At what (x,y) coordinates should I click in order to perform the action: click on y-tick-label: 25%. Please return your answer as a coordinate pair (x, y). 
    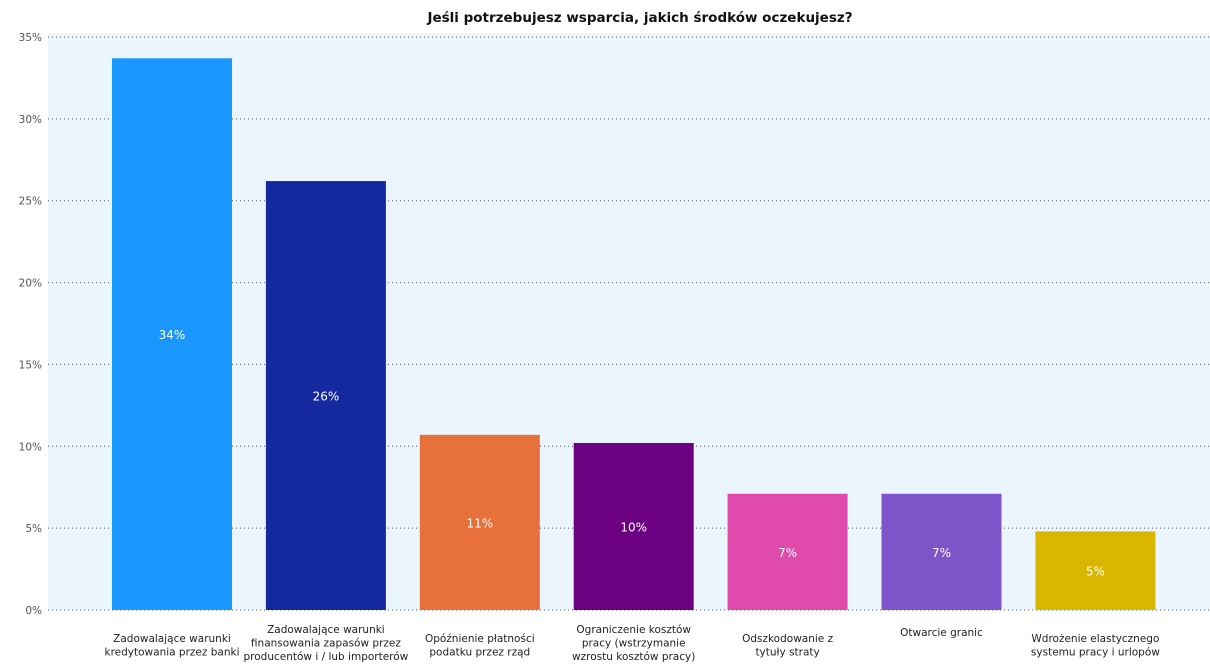
    Looking at the image, I should click on (30, 202).